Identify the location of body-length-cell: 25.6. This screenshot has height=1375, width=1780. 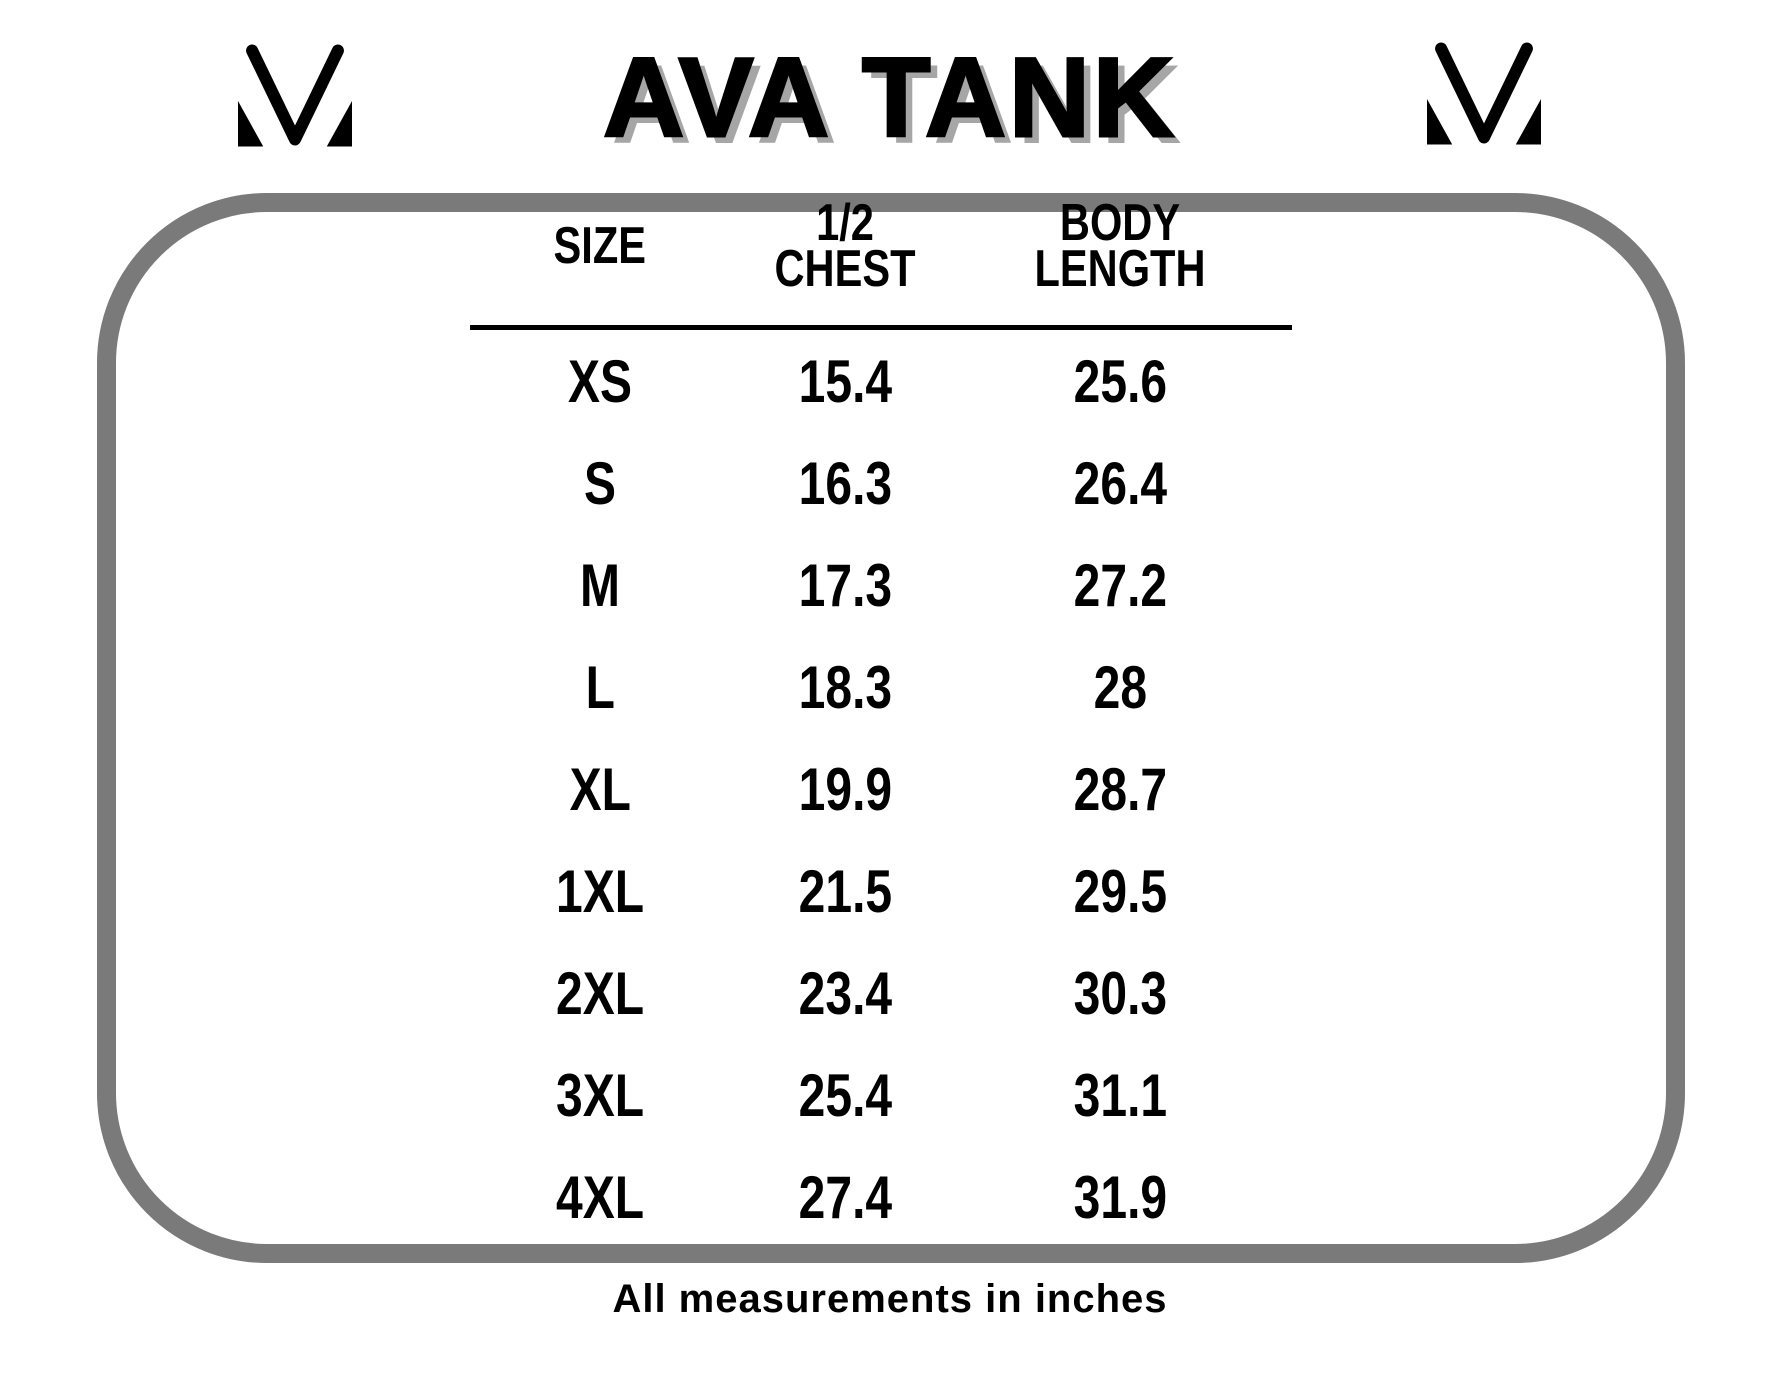
(1120, 381).